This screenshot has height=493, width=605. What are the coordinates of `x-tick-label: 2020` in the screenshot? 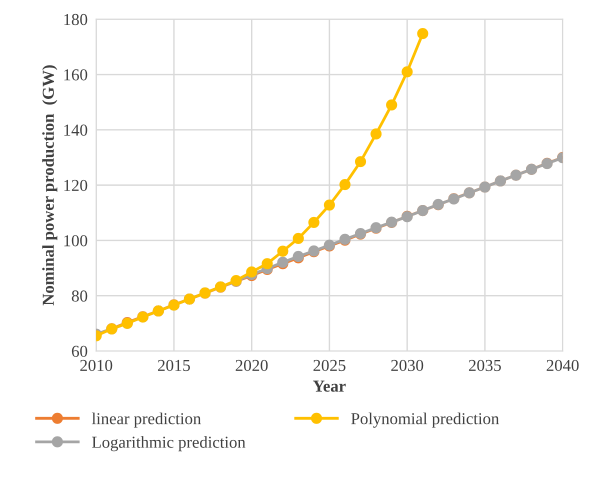 It's located at (252, 366).